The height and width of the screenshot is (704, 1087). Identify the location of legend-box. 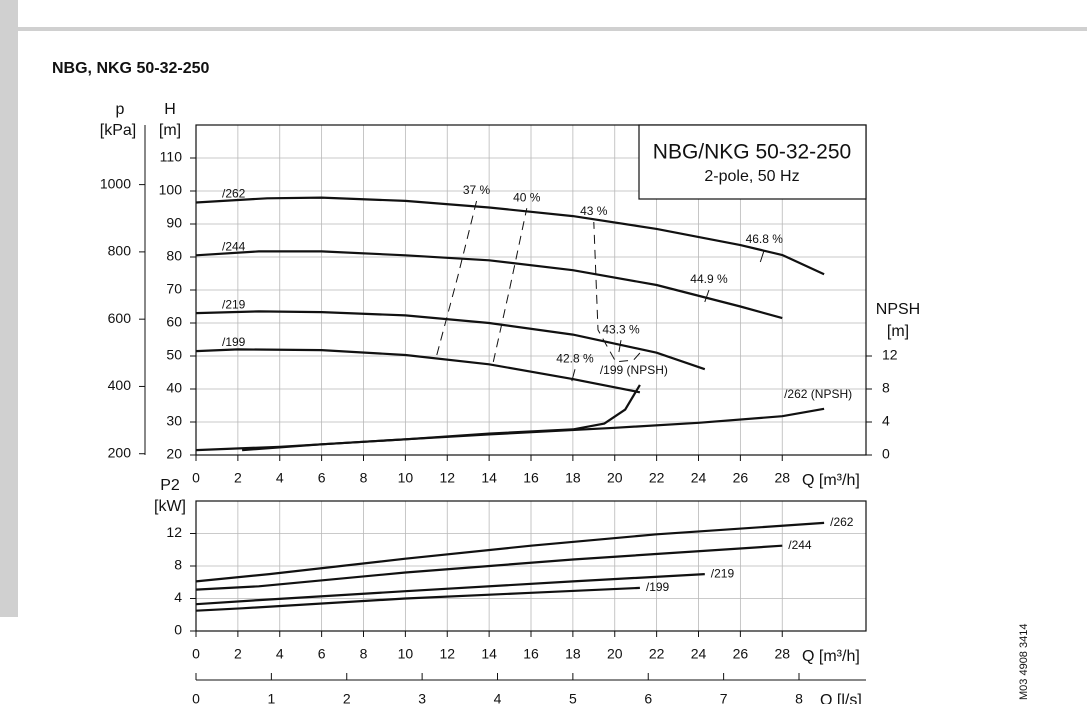
(752, 162).